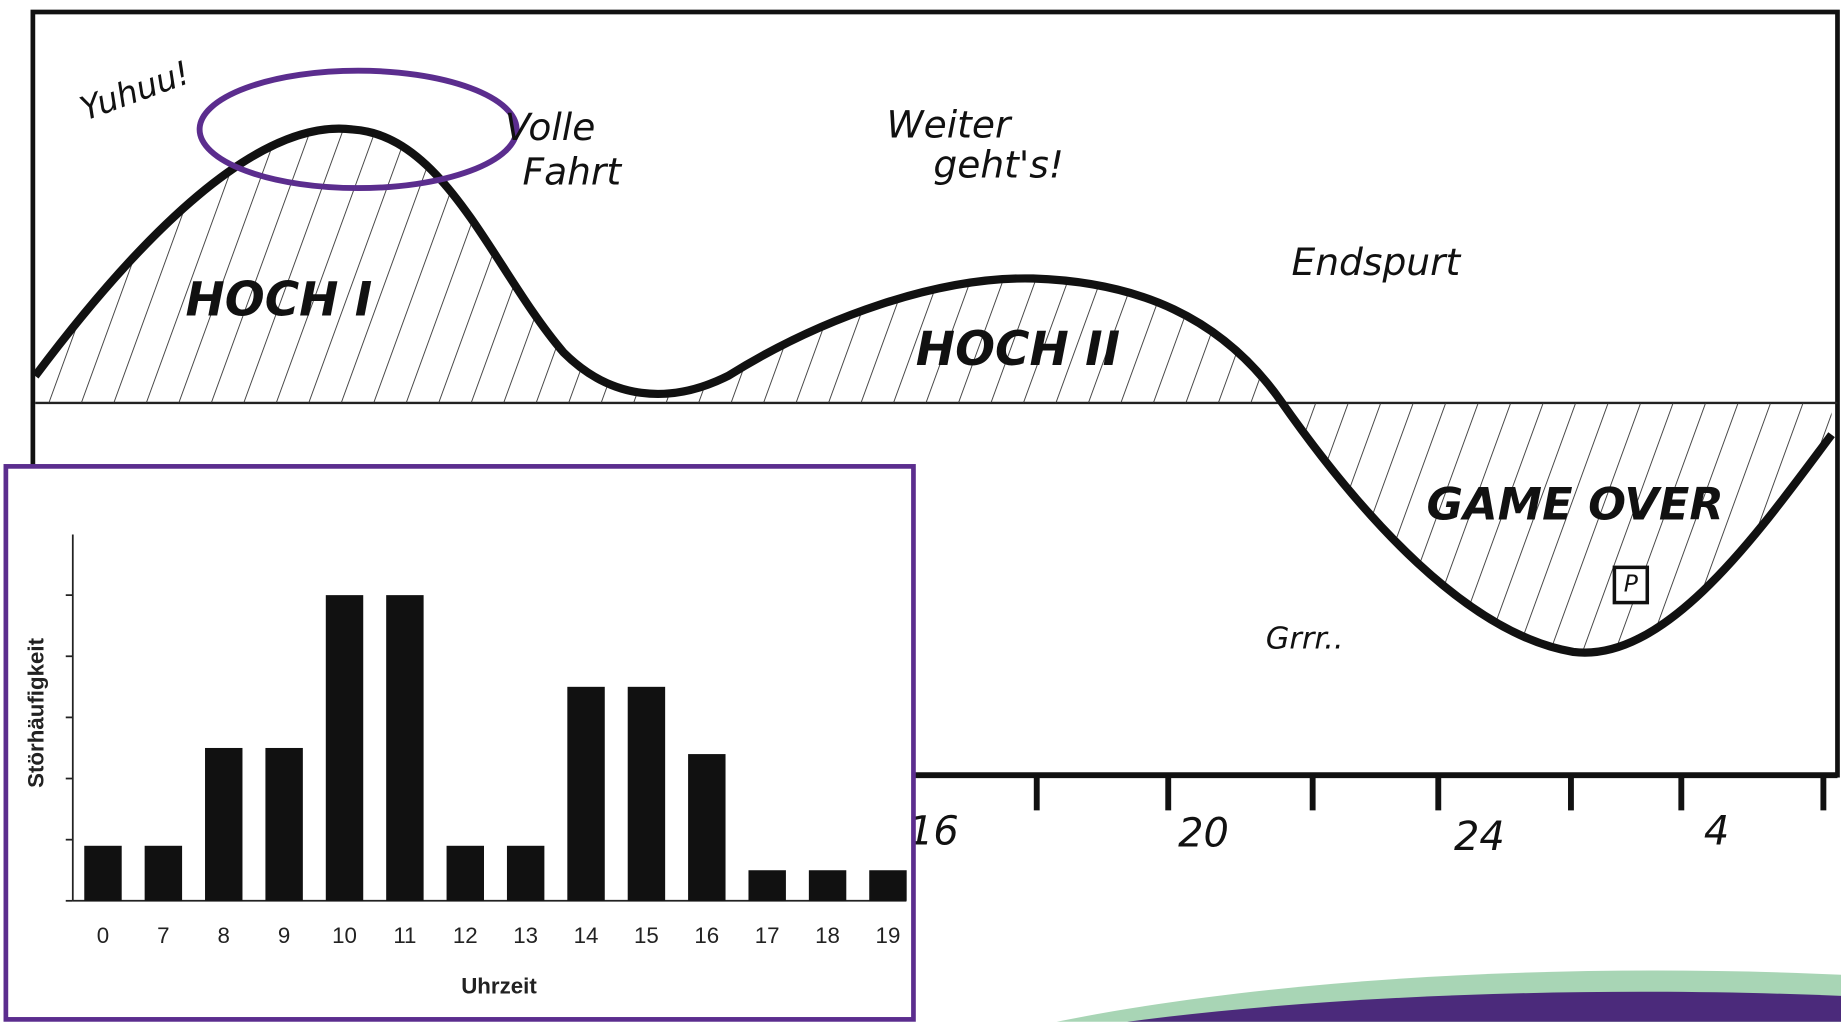 The width and height of the screenshot is (1841, 1022). Describe the element at coordinates (1716, 831) in the screenshot. I see `hour-label: 4` at that location.